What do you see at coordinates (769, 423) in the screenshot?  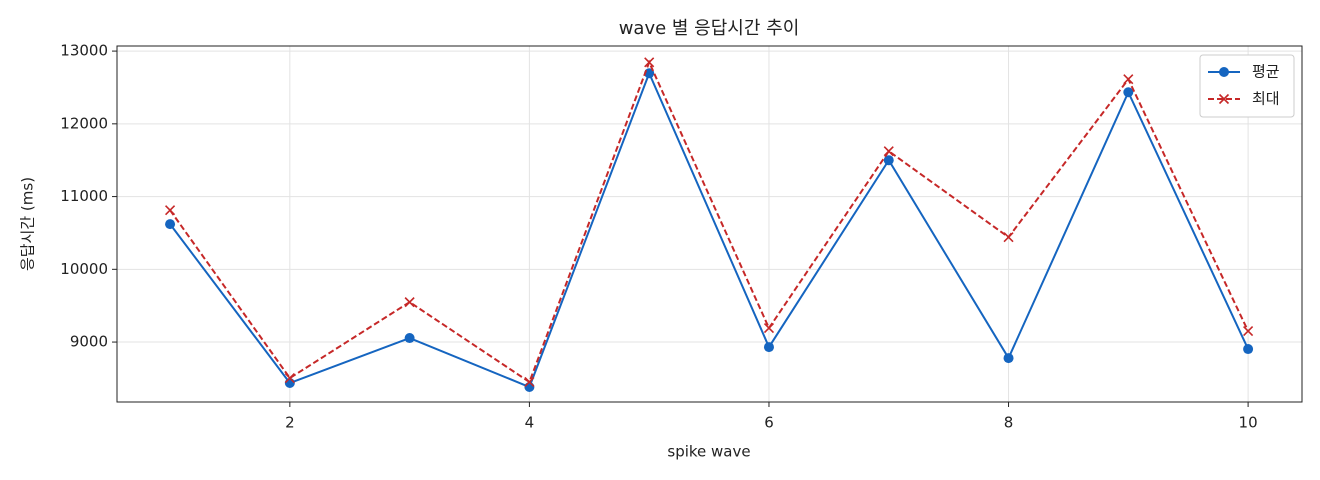 I see `x-tick-label: 6` at bounding box center [769, 423].